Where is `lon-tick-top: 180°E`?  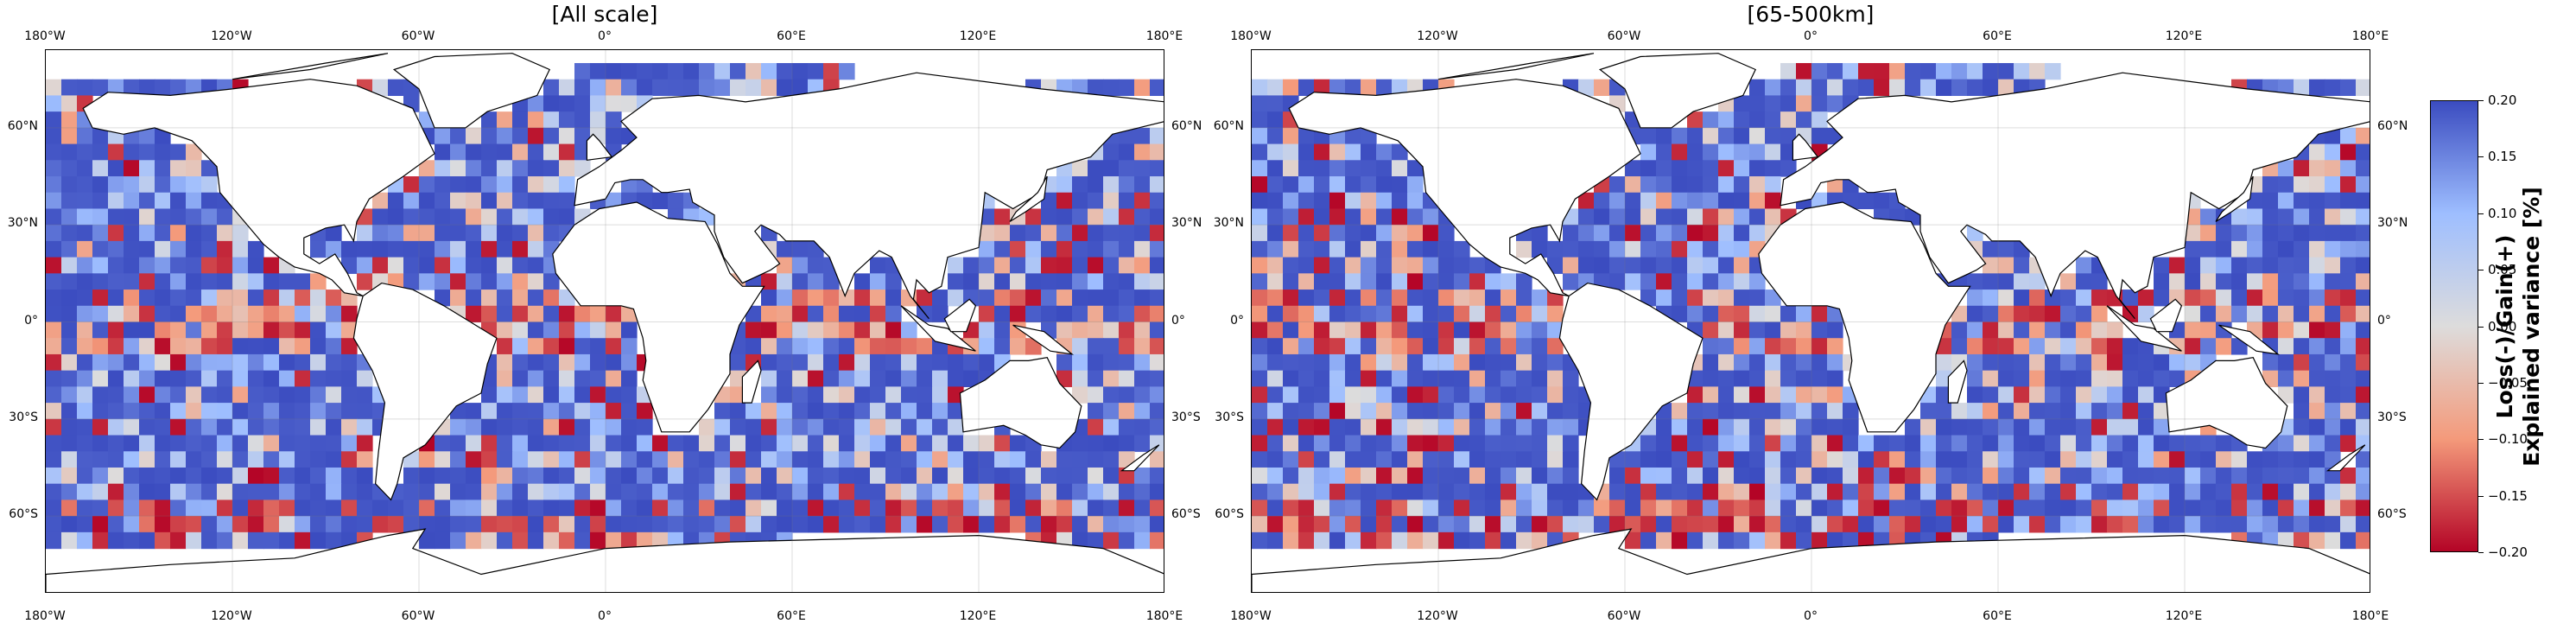 lon-tick-top: 180°E is located at coordinates (2370, 36).